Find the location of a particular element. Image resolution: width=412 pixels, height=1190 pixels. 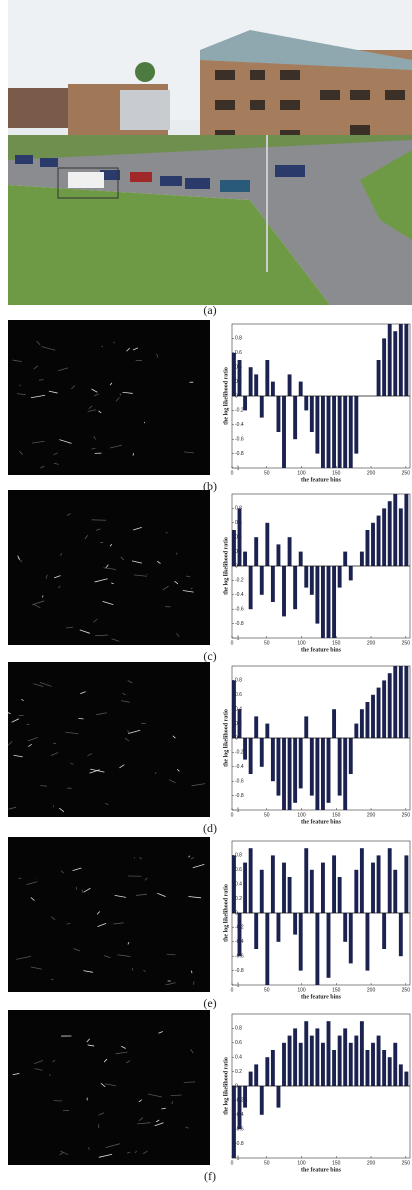

edge-image is located at coordinates (109, 397).